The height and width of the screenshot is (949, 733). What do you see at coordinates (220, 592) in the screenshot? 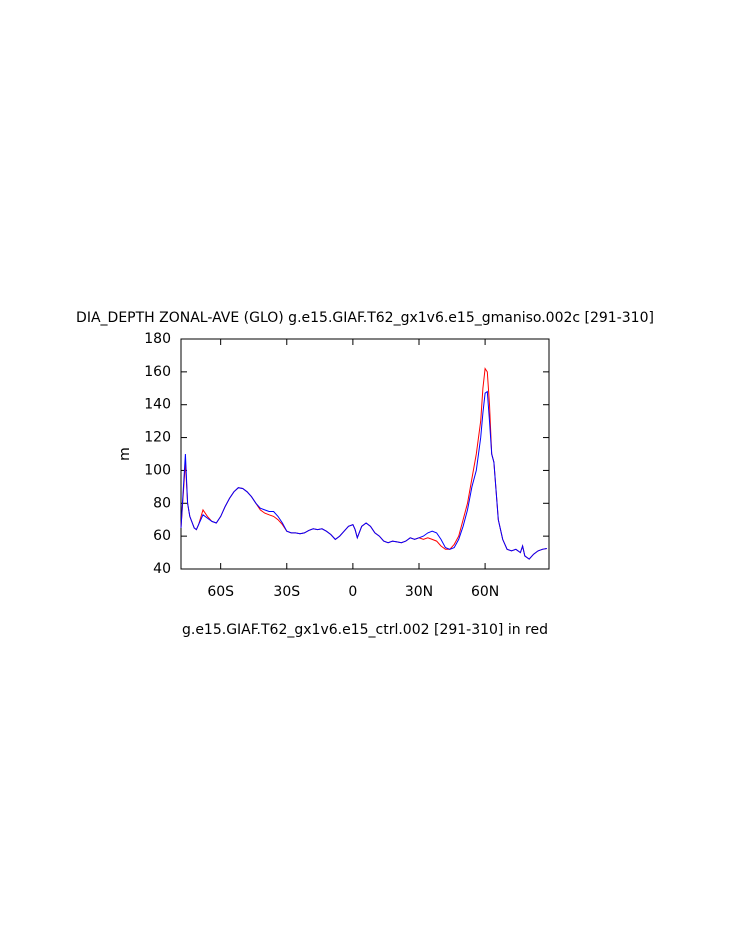
I see `x-tick-label: 60S` at bounding box center [220, 592].